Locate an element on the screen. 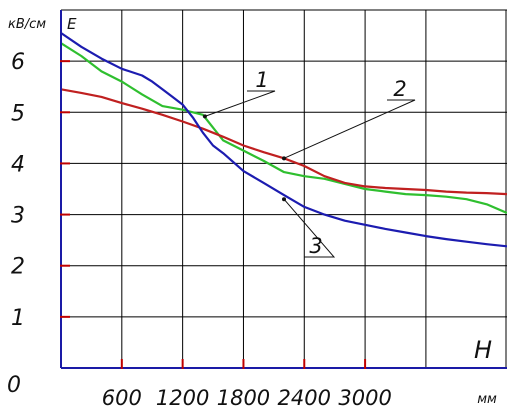 This screenshot has width=507, height=414. y-tick-label: 4 is located at coordinates (18, 164).